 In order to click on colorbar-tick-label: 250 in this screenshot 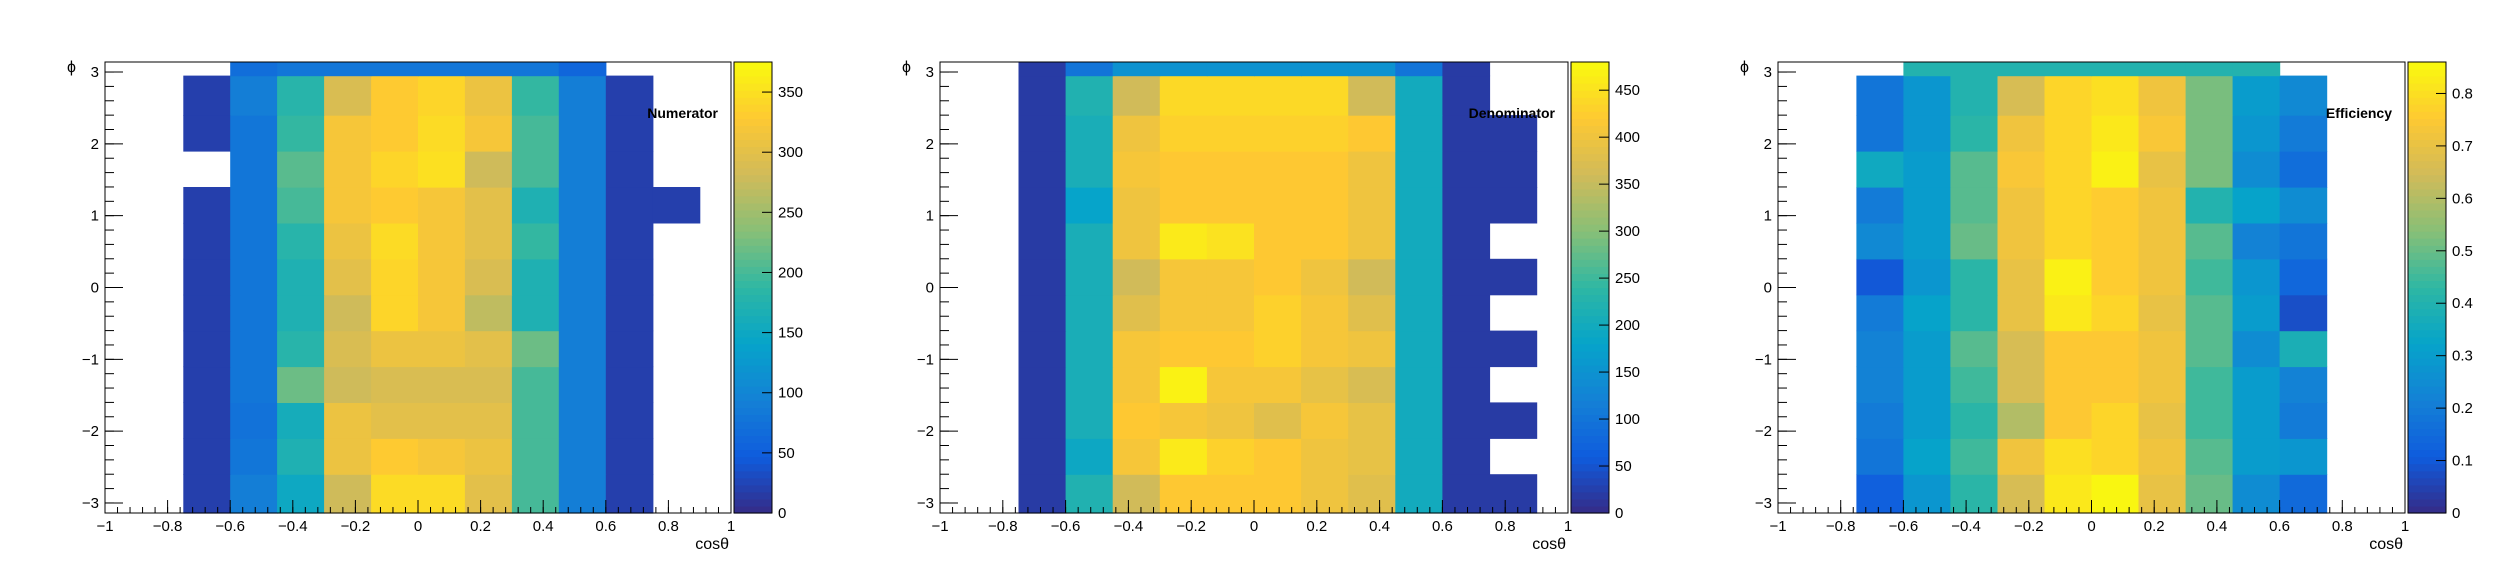, I will do `click(790, 212)`.